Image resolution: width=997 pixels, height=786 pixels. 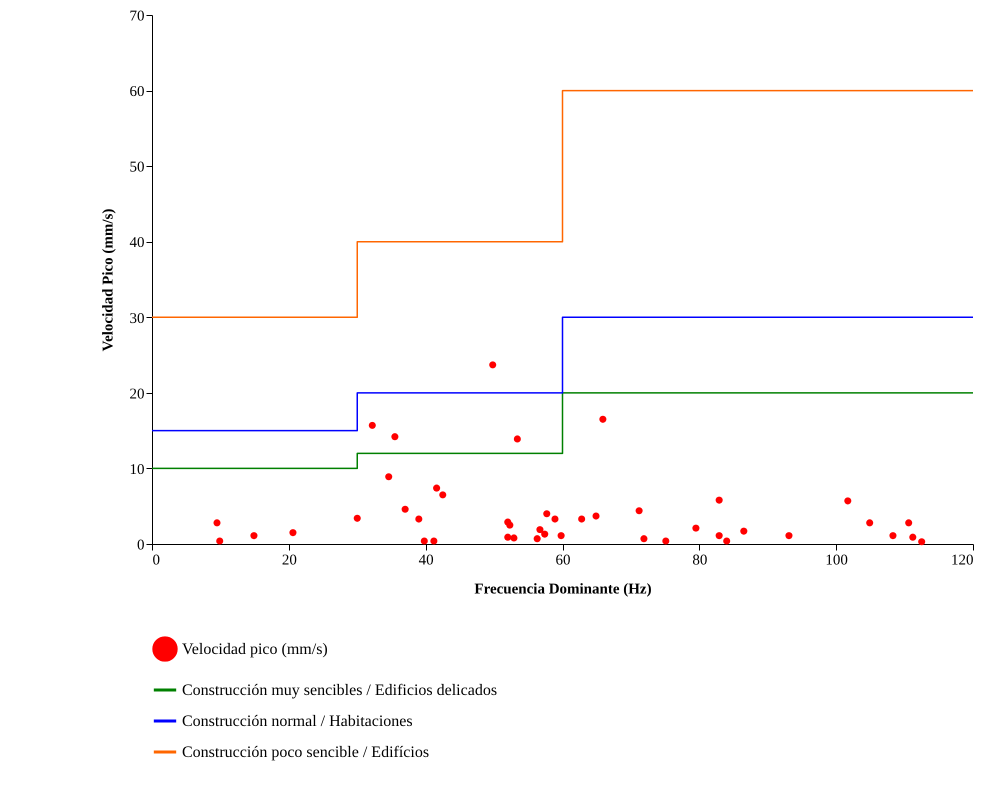 What do you see at coordinates (426, 560) in the screenshot?
I see `x-tick-label: 40` at bounding box center [426, 560].